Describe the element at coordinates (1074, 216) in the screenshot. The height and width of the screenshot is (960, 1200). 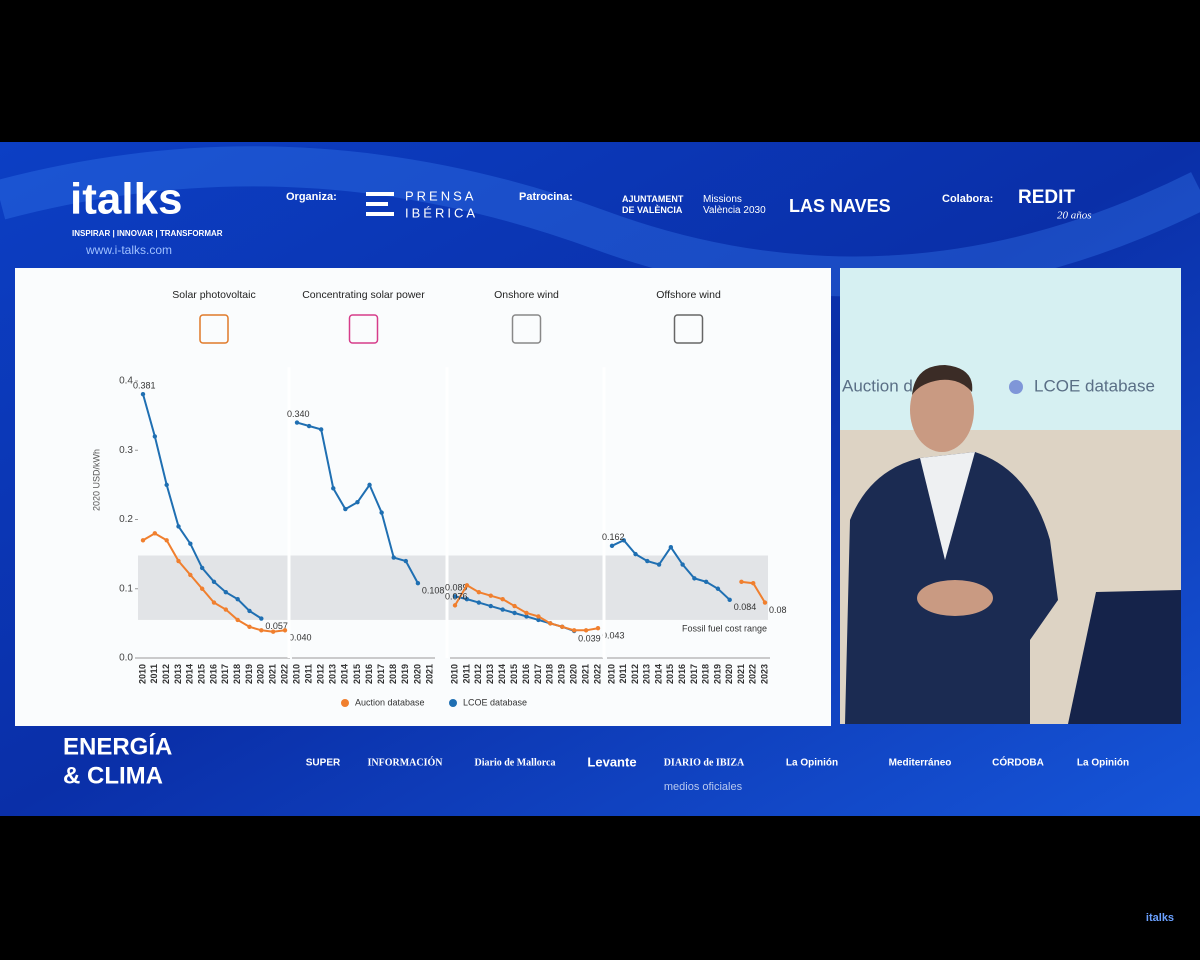
I see `collaborator-note: 20 años` at that location.